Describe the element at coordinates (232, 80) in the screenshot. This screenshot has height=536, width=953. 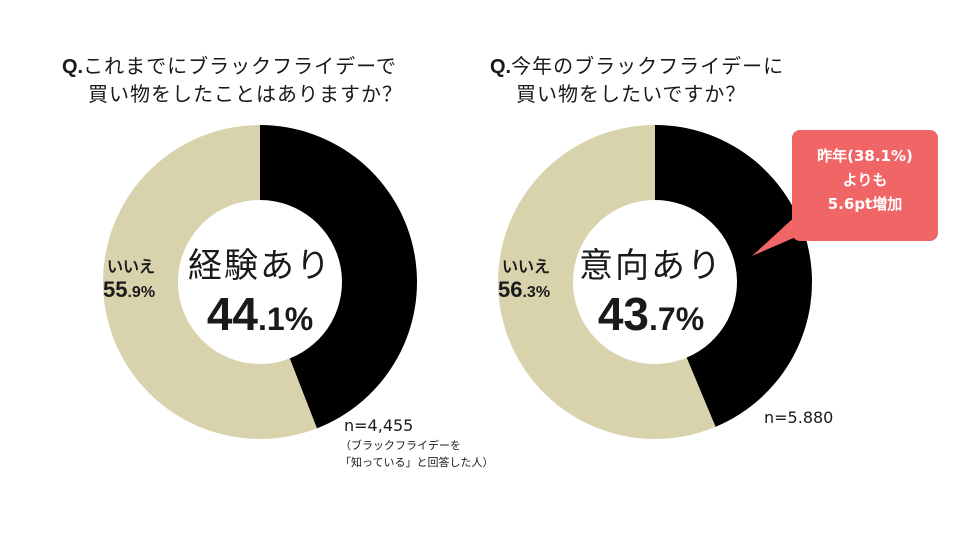
I see `question-1: Q.これまでにブラックフライデーで 買い物をしたことはありますか？` at that location.